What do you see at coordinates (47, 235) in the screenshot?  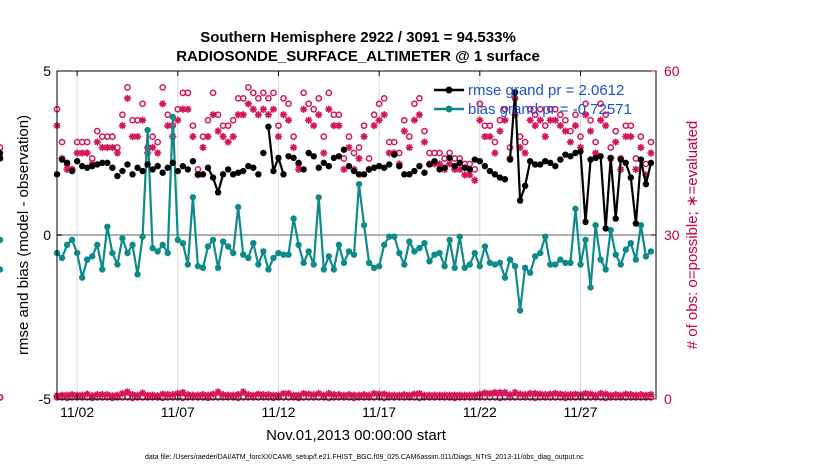 I see `y-left-tick-label: 0` at bounding box center [47, 235].